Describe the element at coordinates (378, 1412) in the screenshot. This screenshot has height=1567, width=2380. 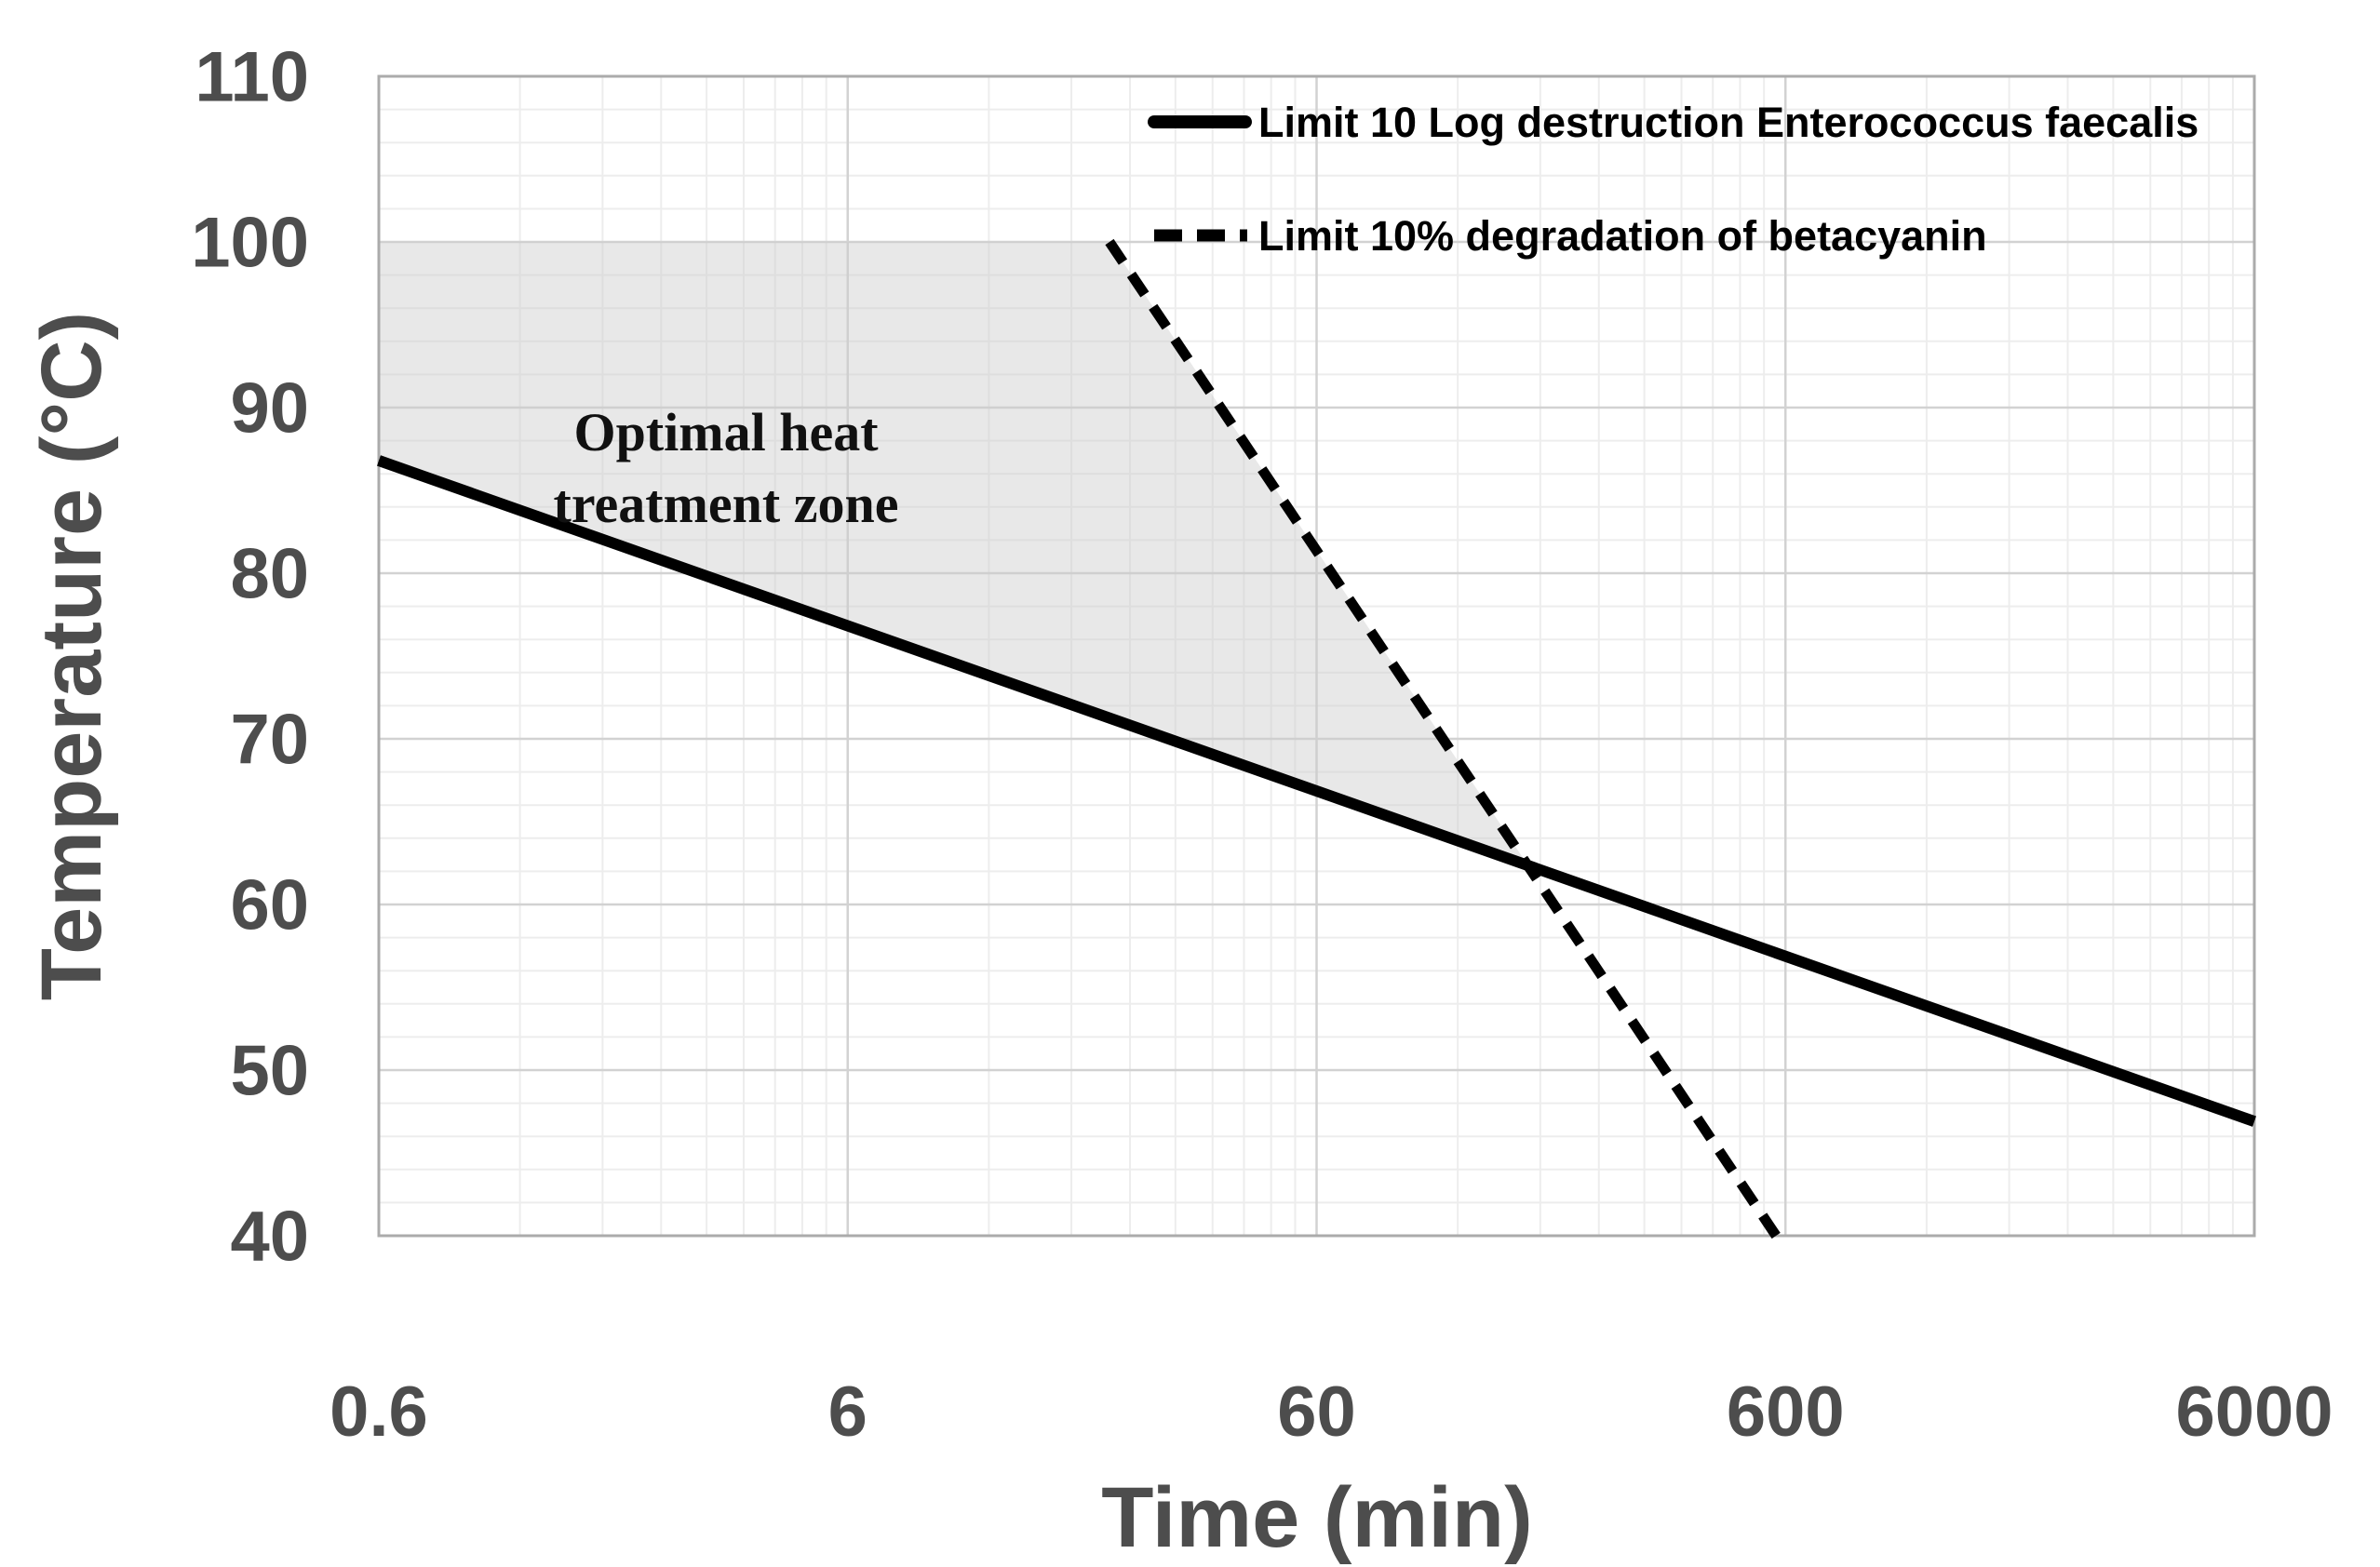
I see `x-tick-label: 0.6` at that location.